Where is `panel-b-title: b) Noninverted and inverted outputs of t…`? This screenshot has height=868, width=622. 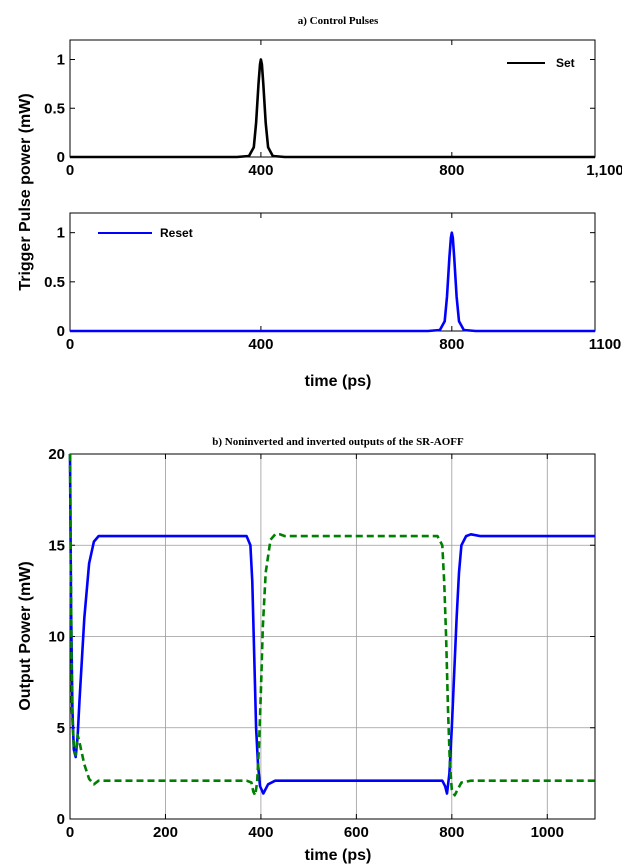 panel-b-title: b) Noninverted and inverted outputs of t… is located at coordinates (338, 442).